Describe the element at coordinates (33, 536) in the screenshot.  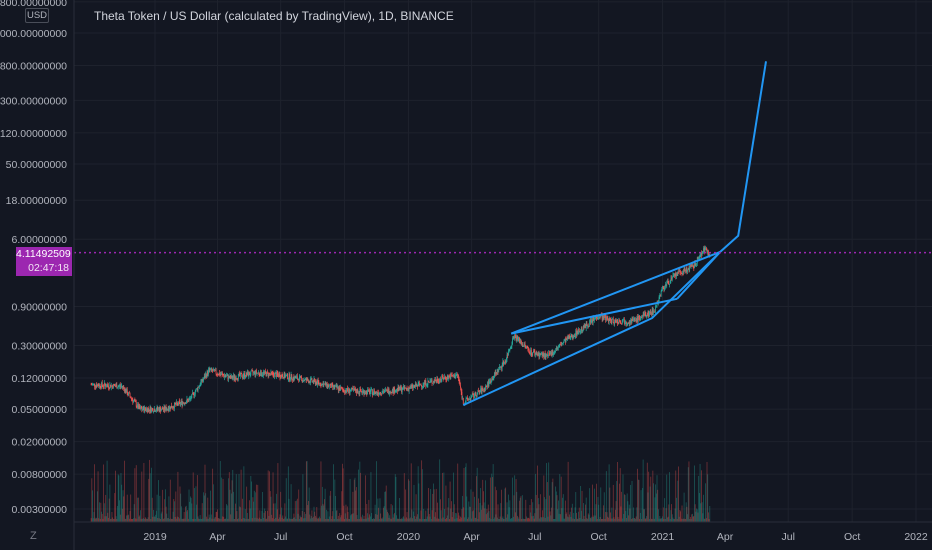
I see `zoom-button: Z` at that location.